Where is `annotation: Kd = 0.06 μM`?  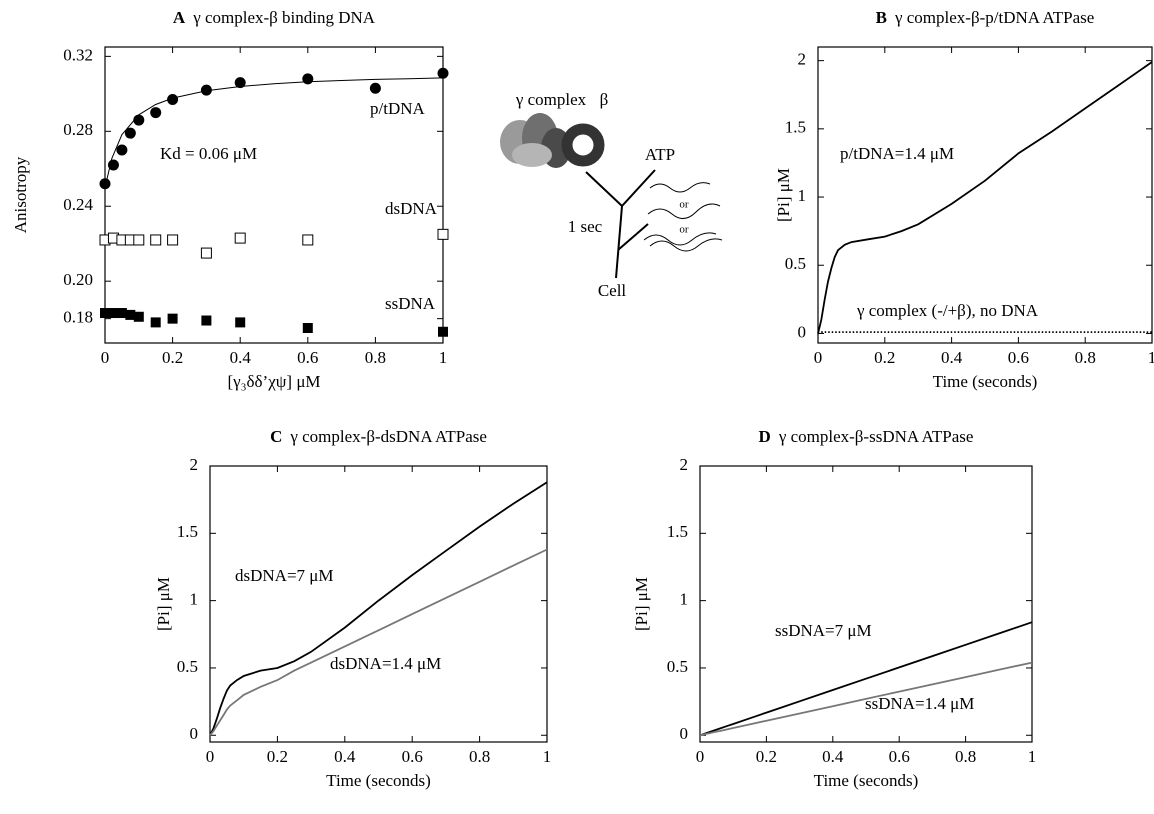 annotation: Kd = 0.06 μM is located at coordinates (208, 153).